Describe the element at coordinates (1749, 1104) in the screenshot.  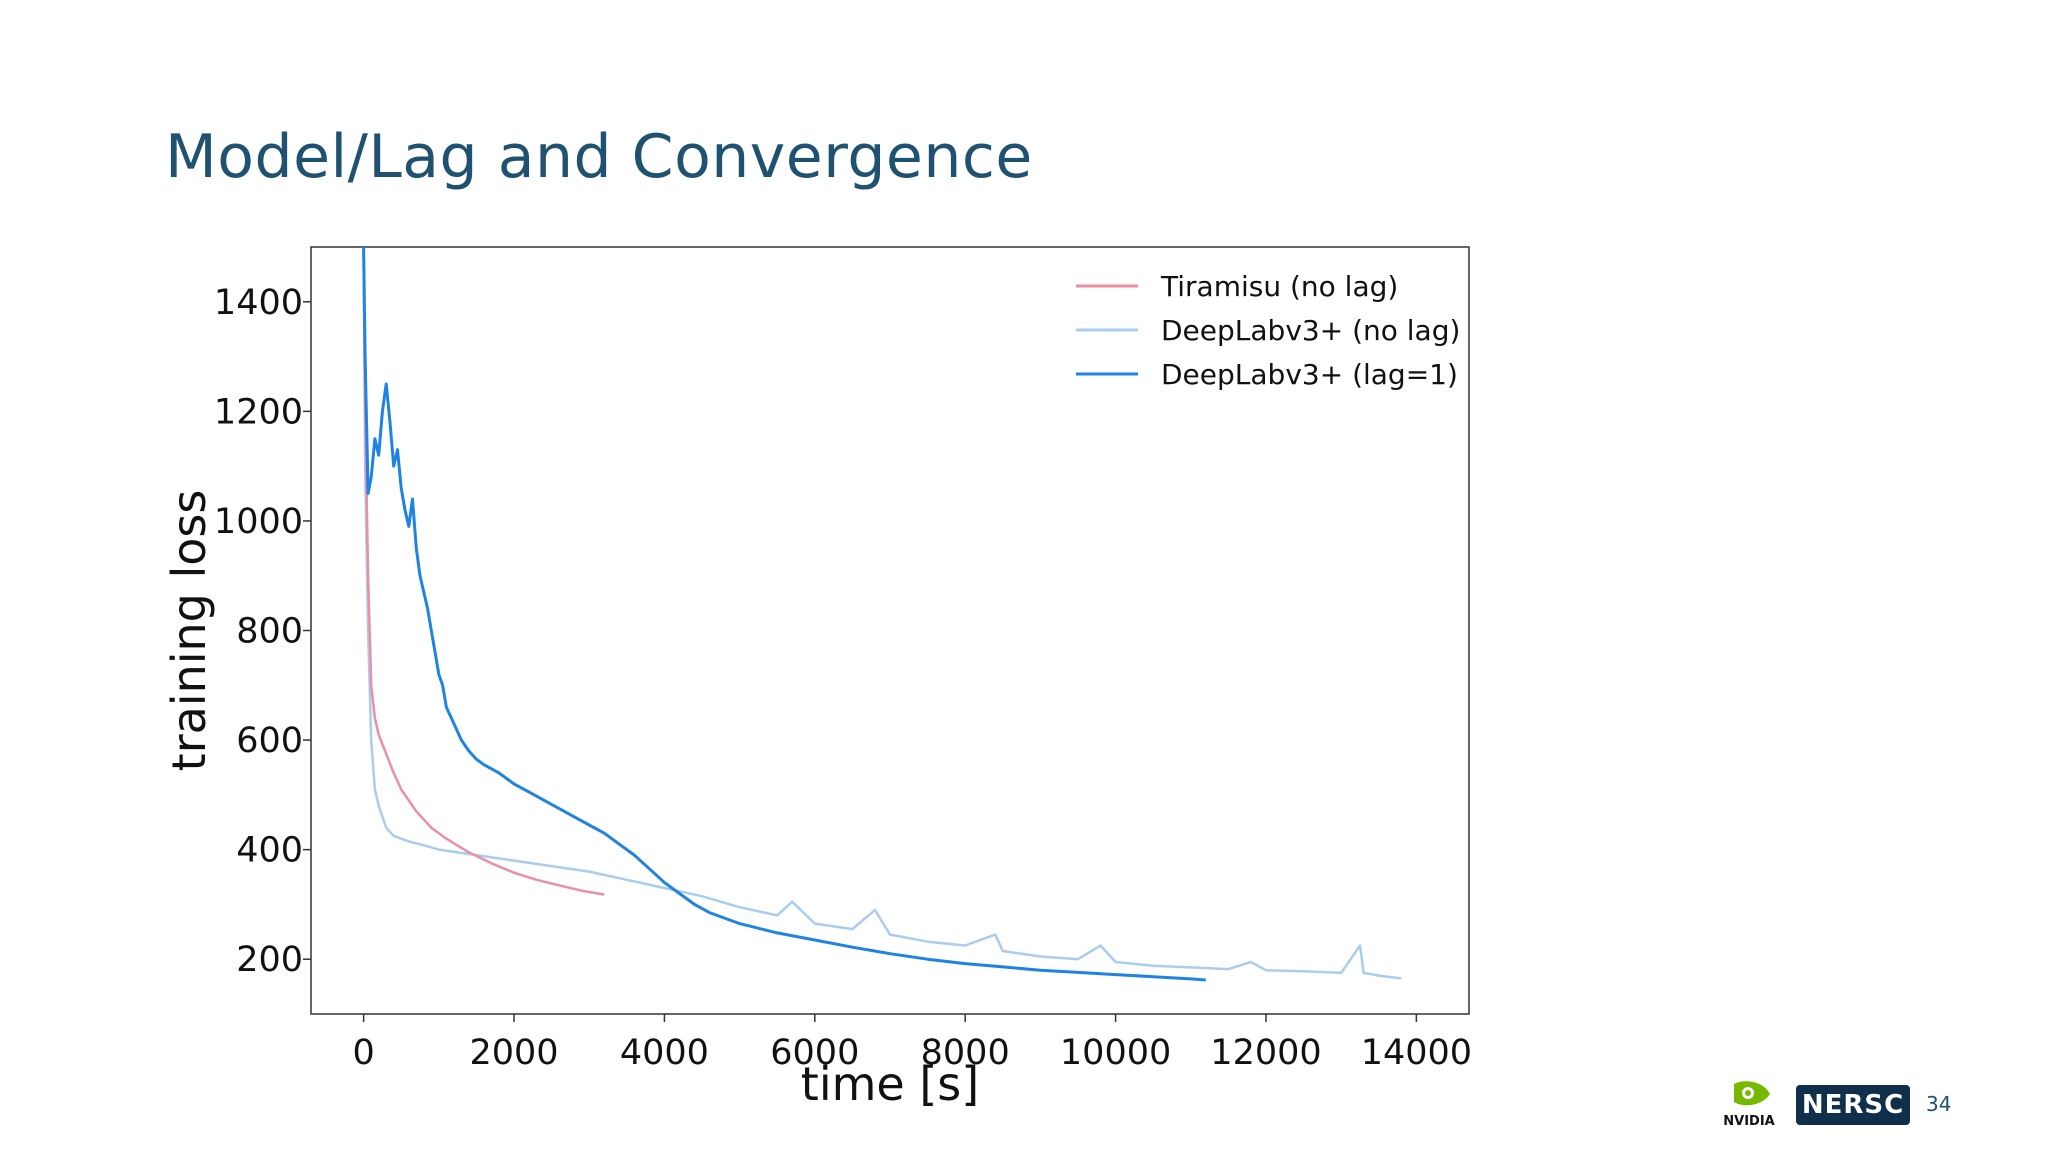
I see `nvidia-logo-icon: NVIDIA` at that location.